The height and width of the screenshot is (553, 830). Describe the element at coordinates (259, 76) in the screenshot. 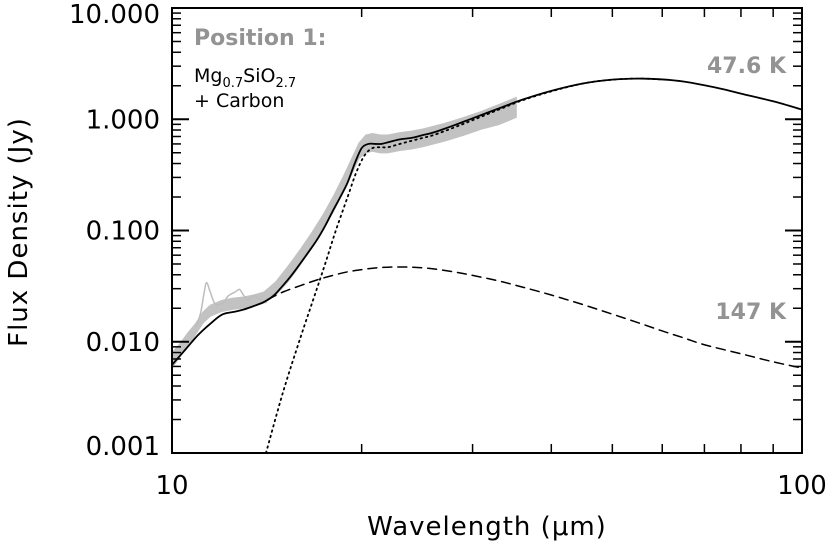

I see `composition-mid: SiO` at that location.